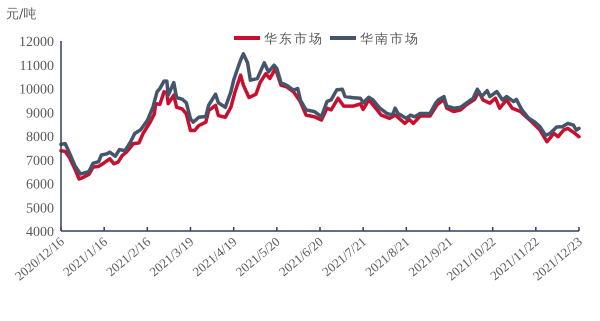 Image resolution: width=600 pixels, height=321 pixels. Describe the element at coordinates (40, 208) in the screenshot. I see `y-tick-label: 5000` at that location.